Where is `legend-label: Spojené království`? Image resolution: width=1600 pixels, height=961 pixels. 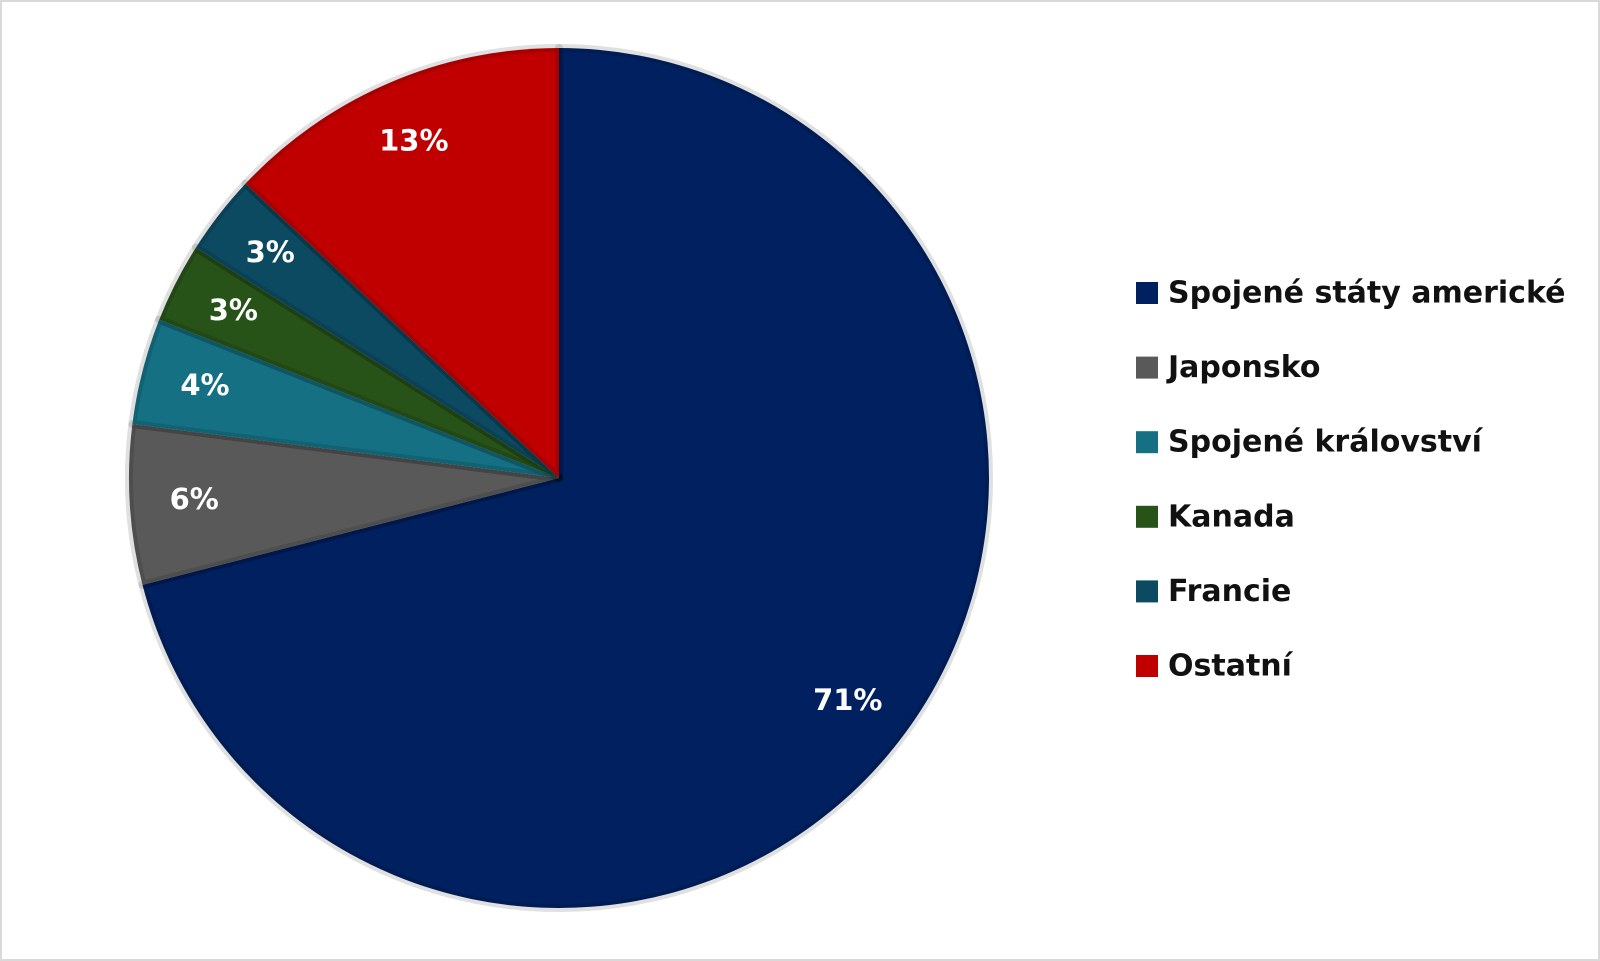 legend-label: Spojené království is located at coordinates (1326, 442).